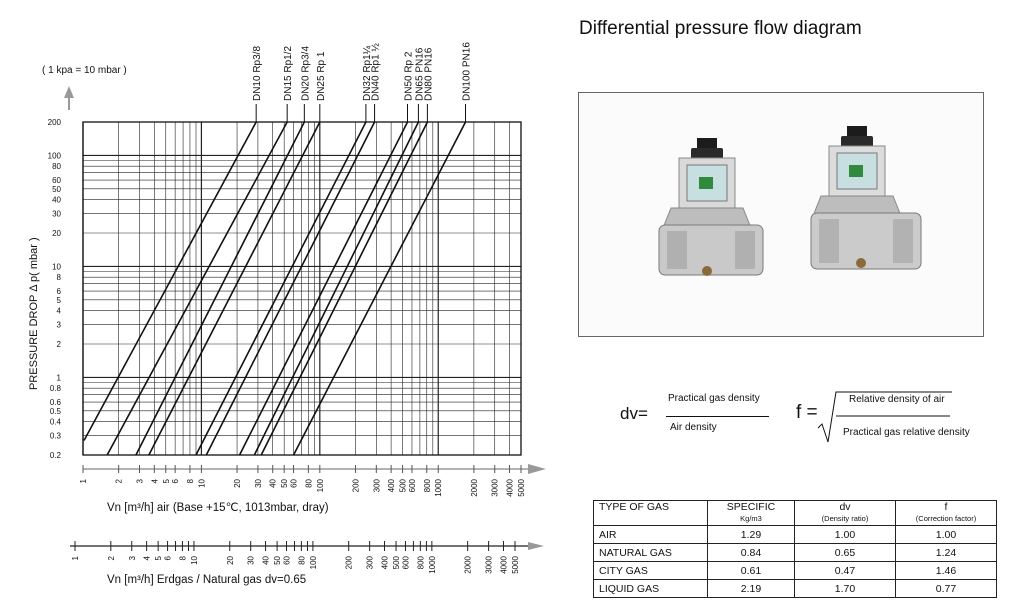  Describe the element at coordinates (650, 534) in the screenshot. I see `gas-name: AIR` at that location.